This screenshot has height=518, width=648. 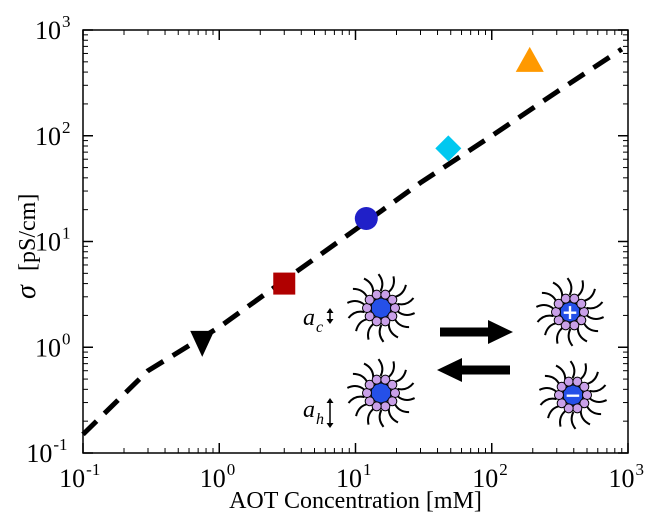 What do you see at coordinates (26, 291) in the screenshot?
I see `y-axis-symbol: σ` at bounding box center [26, 291].